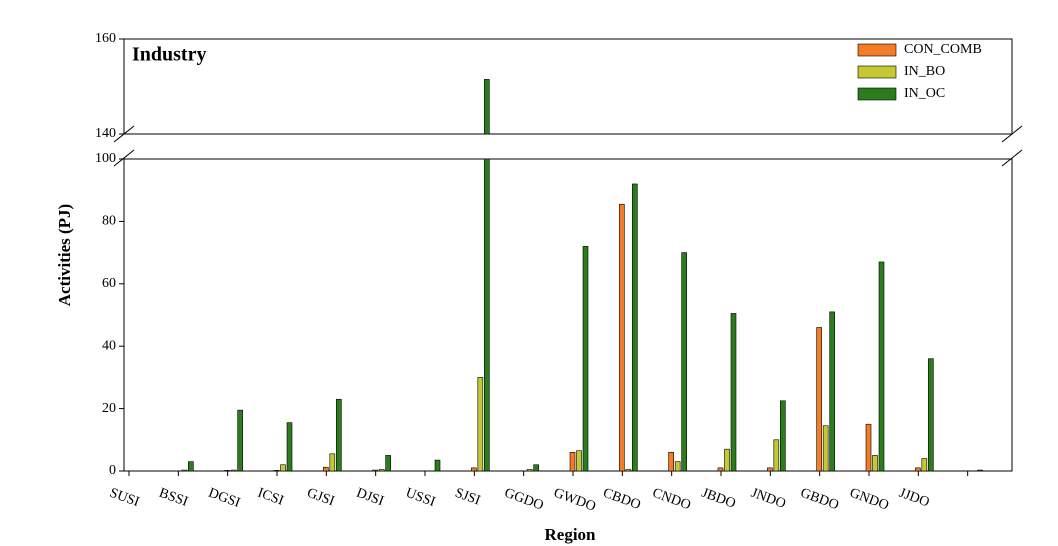  Describe the element at coordinates (421, 498) in the screenshot. I see `x-tick-label: USSI` at that location.